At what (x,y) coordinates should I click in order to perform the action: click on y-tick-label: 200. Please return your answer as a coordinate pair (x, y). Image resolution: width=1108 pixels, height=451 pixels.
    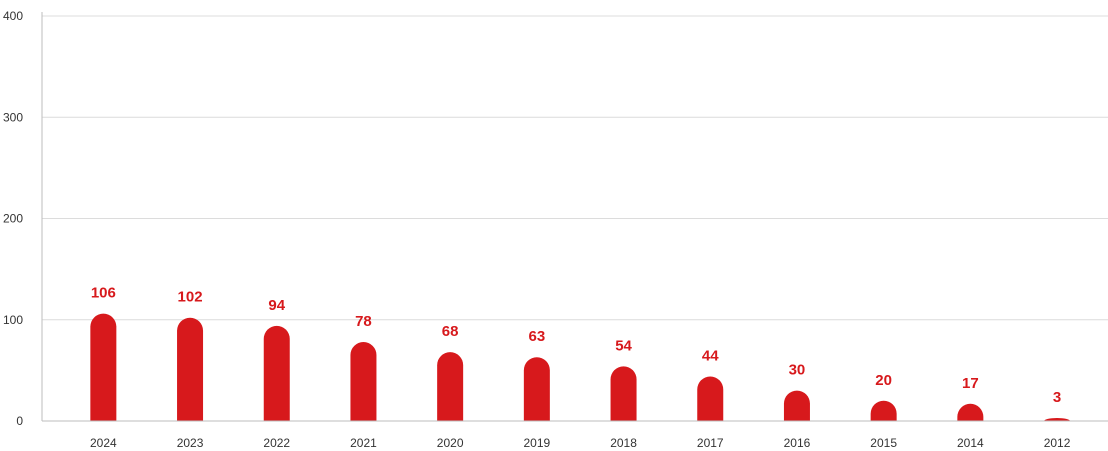
    Looking at the image, I should click on (13, 219).